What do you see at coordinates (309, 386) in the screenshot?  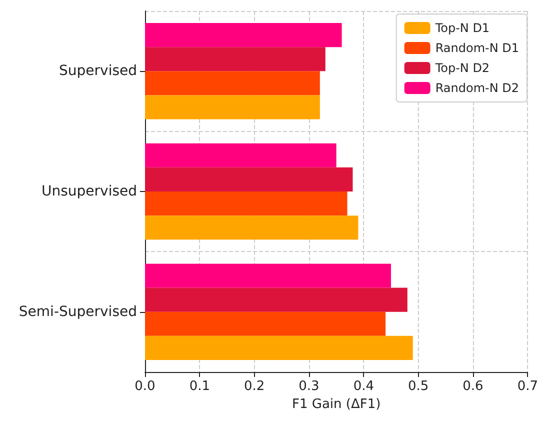 I see `x-tick-label: 0.3` at bounding box center [309, 386].